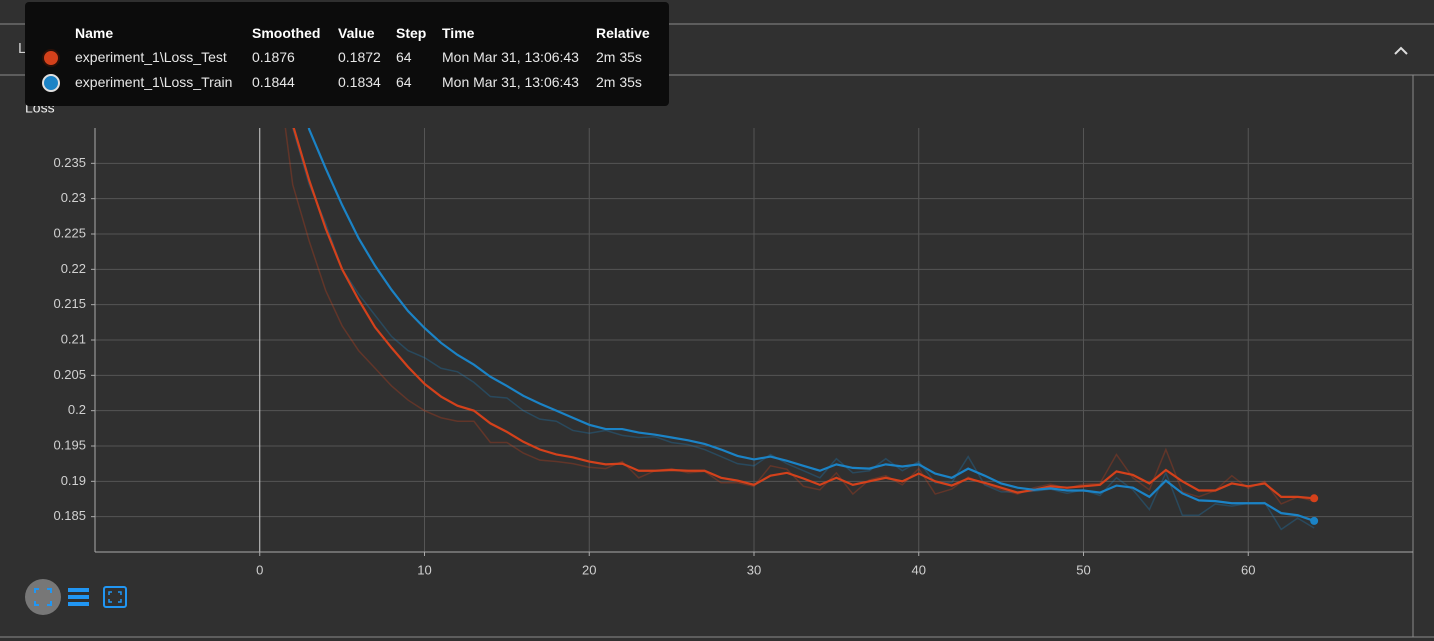 This screenshot has height=641, width=1434. What do you see at coordinates (94, 33) in the screenshot?
I see `column-header: Name` at bounding box center [94, 33].